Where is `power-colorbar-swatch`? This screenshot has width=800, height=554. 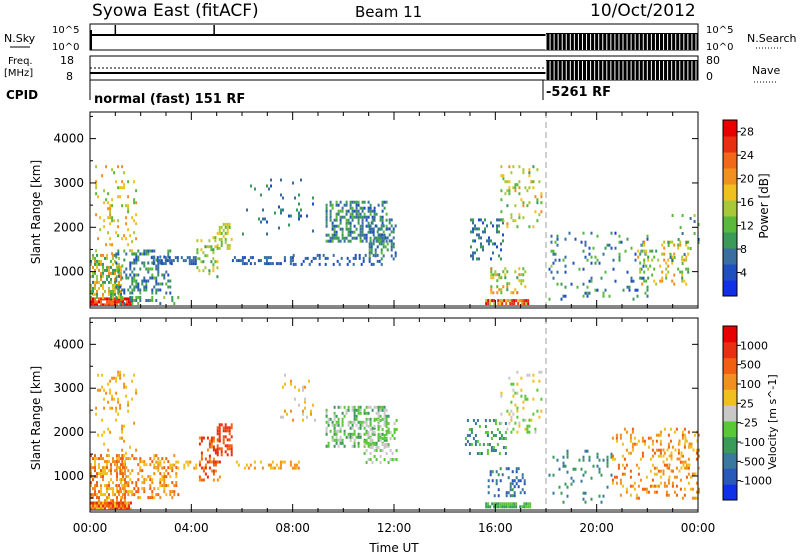 power-colorbar-swatch is located at coordinates (730, 240).